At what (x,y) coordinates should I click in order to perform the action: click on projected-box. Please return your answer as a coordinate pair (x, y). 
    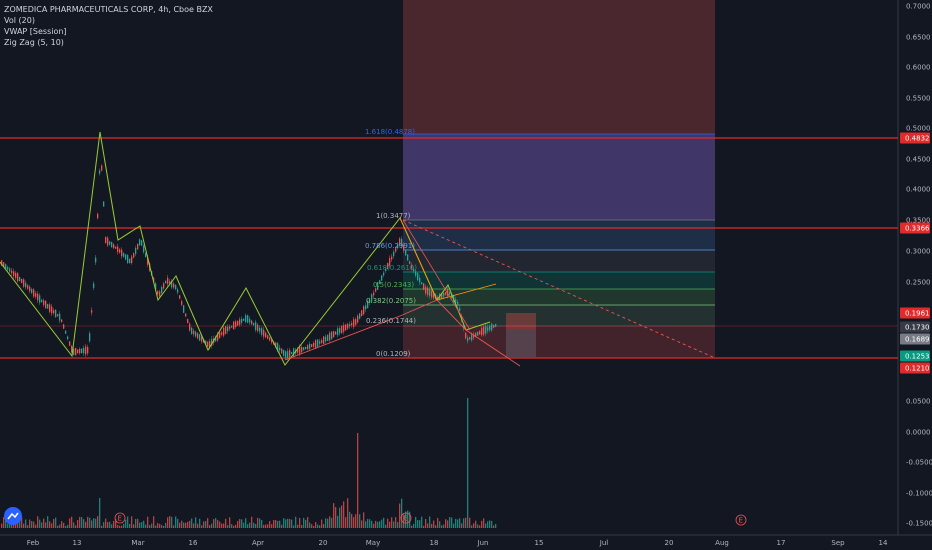
    Looking at the image, I should click on (521, 321).